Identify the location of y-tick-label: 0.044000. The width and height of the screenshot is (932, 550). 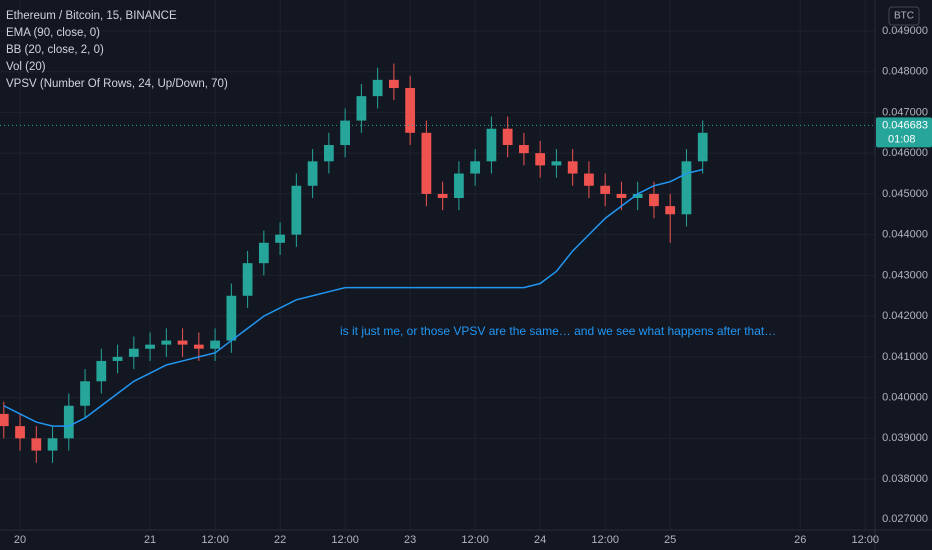
(905, 235).